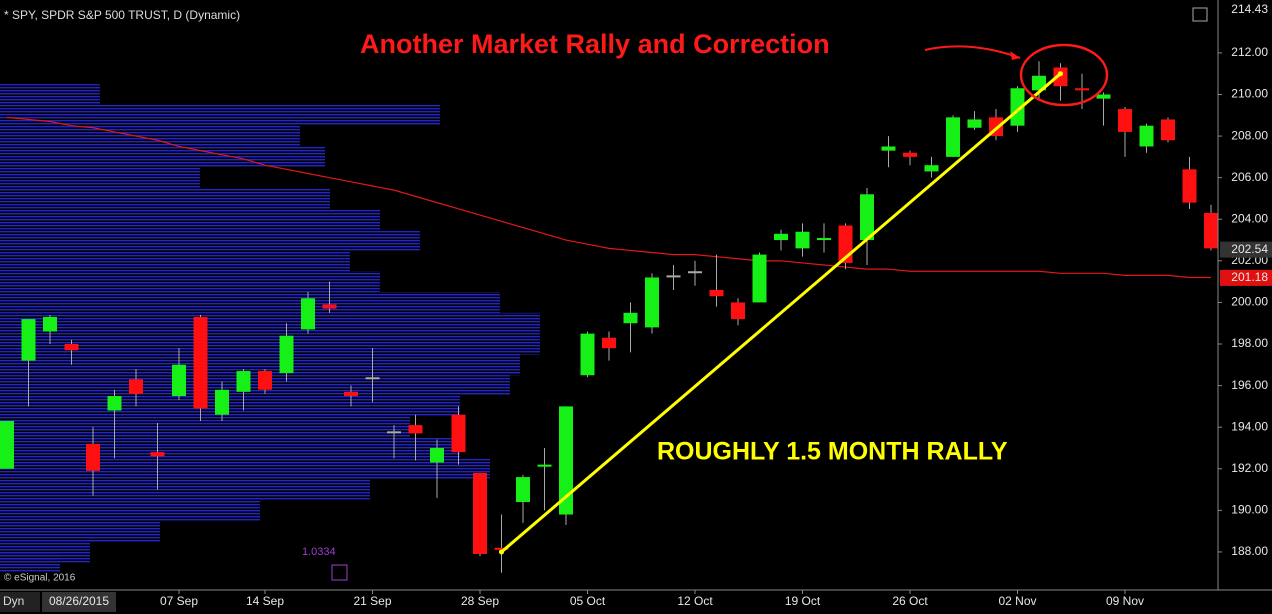  Describe the element at coordinates (1249, 52) in the screenshot. I see `y-tick-label: 212.00` at that location.